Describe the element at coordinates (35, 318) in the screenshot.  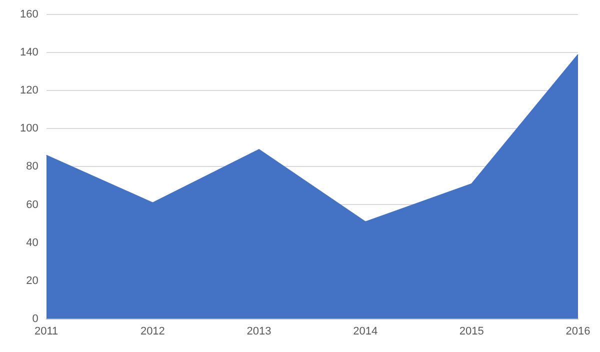
I see `y-tick-label: 0` at that location.